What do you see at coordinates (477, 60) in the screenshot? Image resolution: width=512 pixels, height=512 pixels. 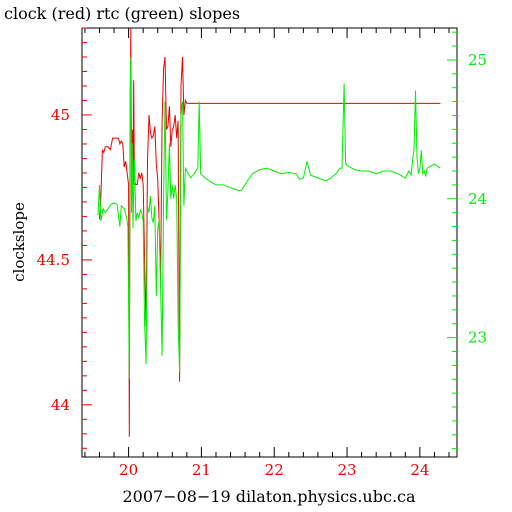 I see `right-tick-label: 25` at bounding box center [477, 60].